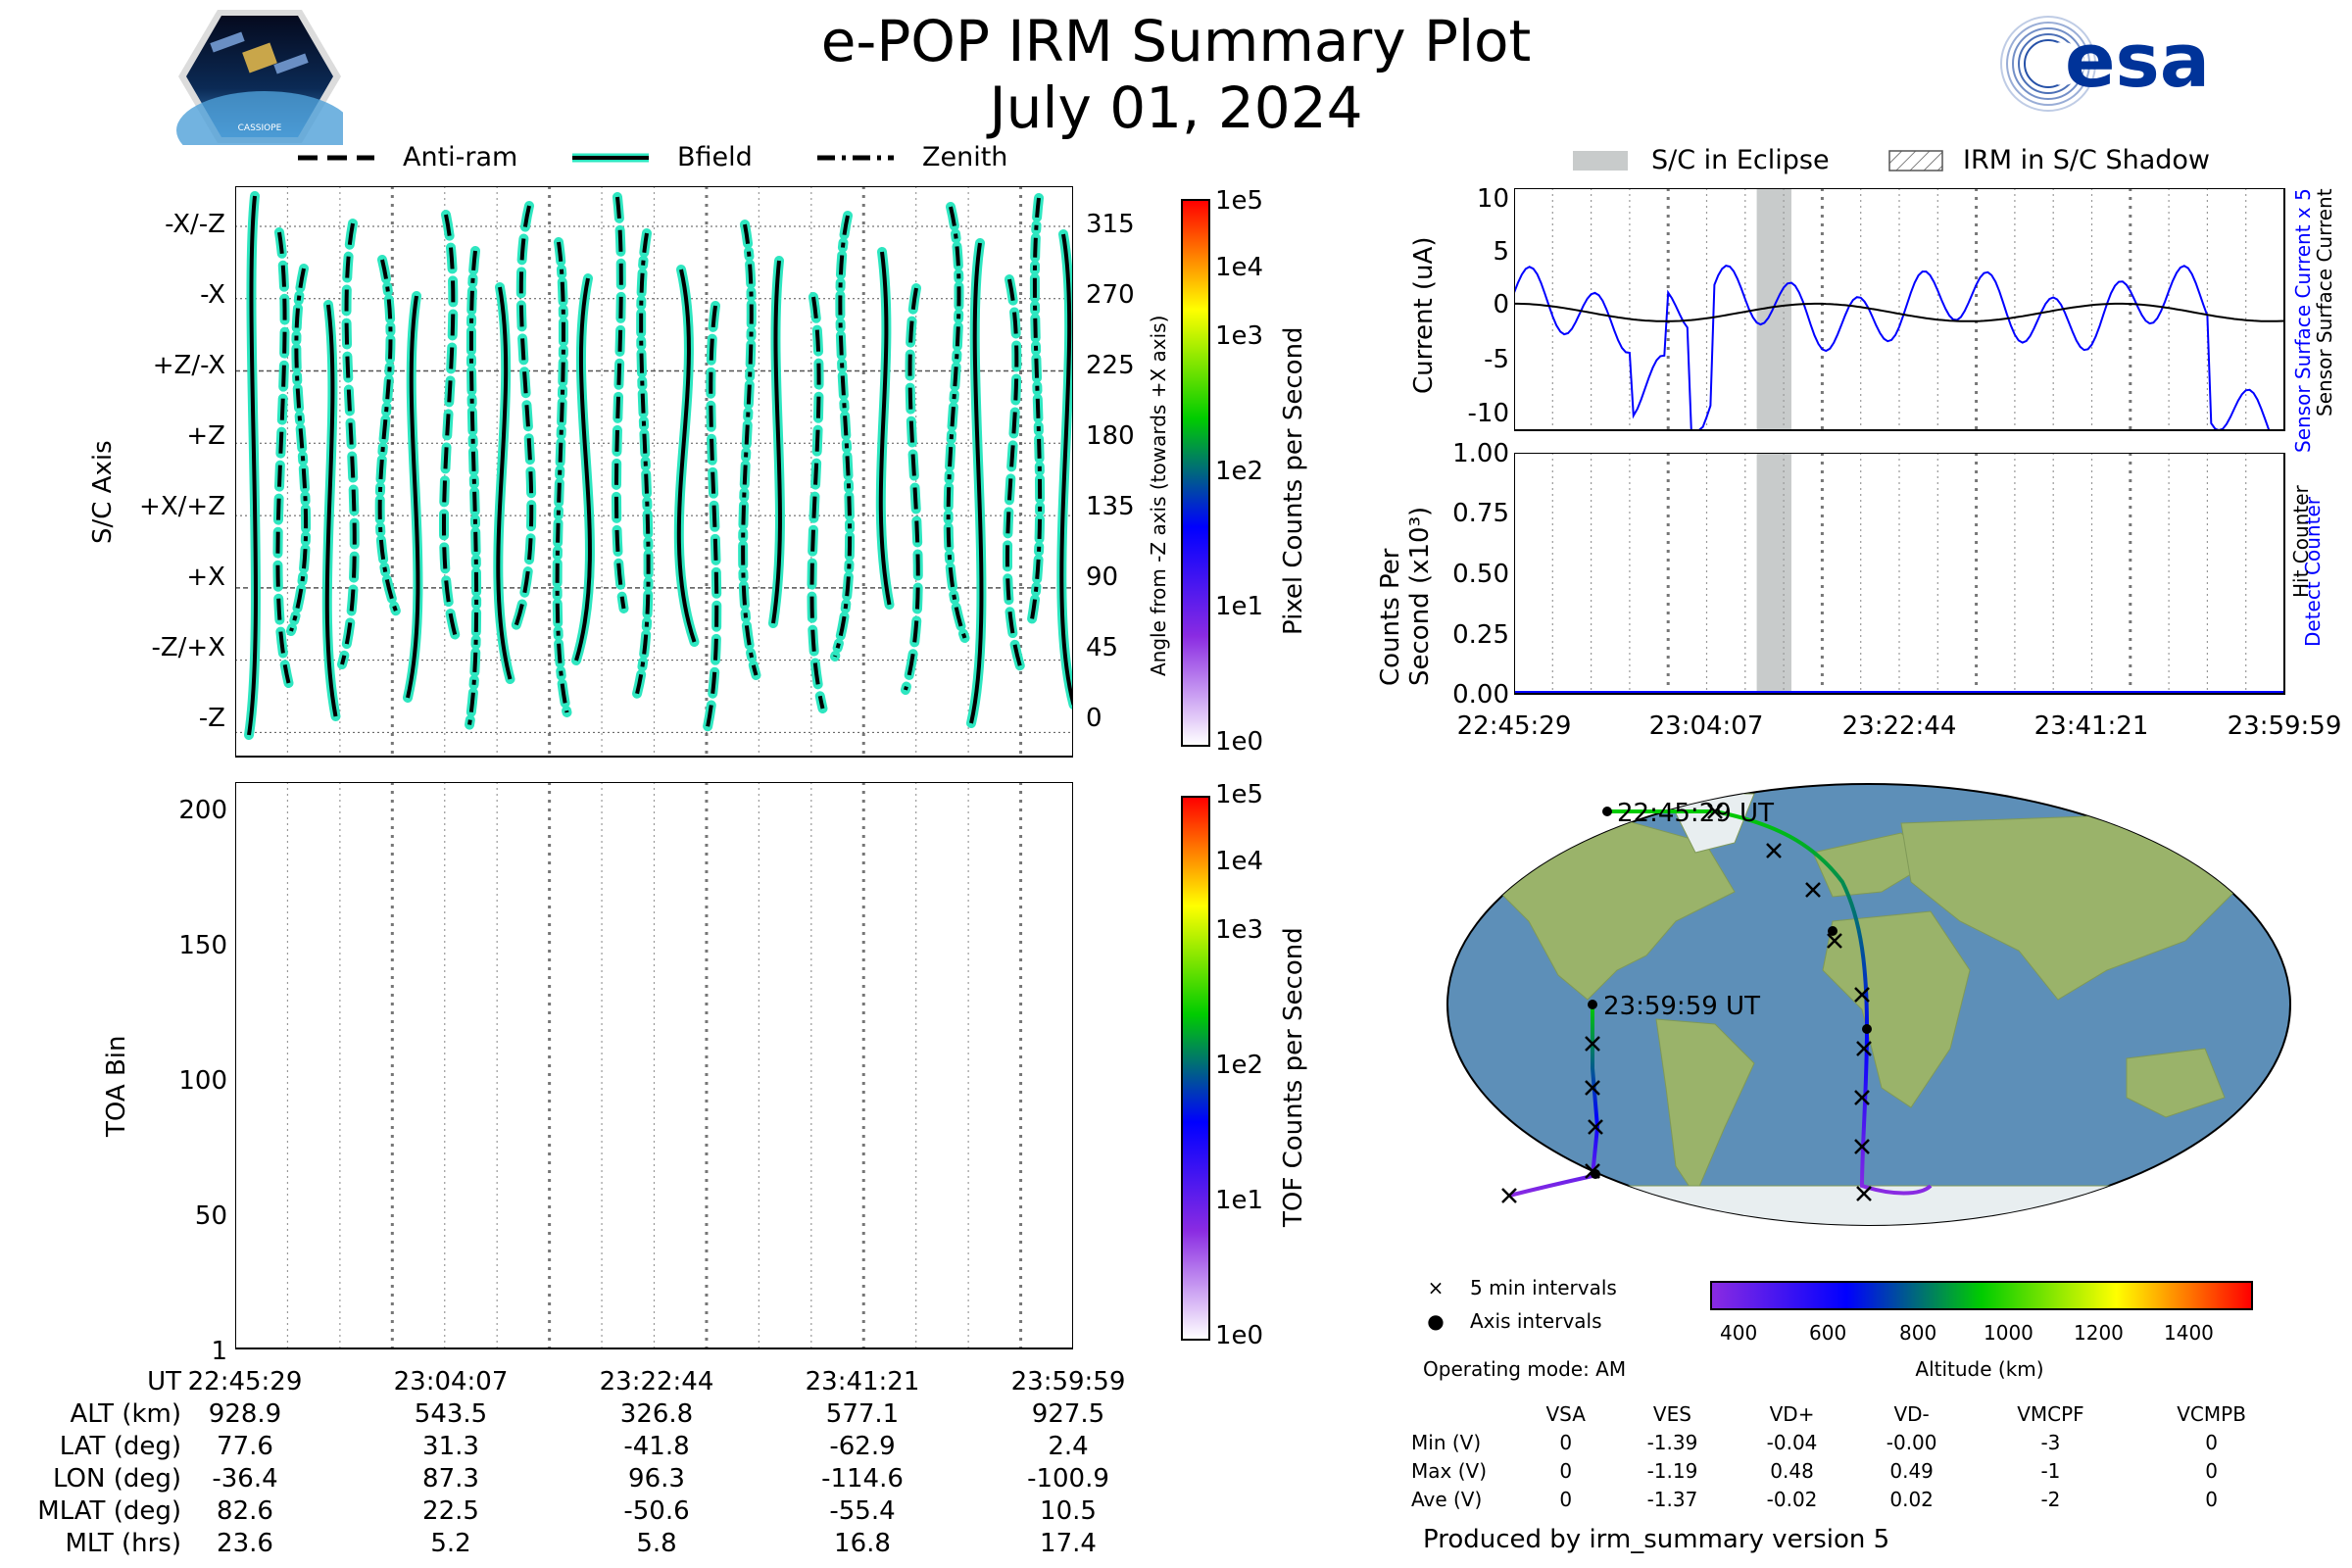 This screenshot has height=1568, width=2352. What do you see at coordinates (1195, 473) in the screenshot?
I see `pixel-colorbar` at bounding box center [1195, 473].